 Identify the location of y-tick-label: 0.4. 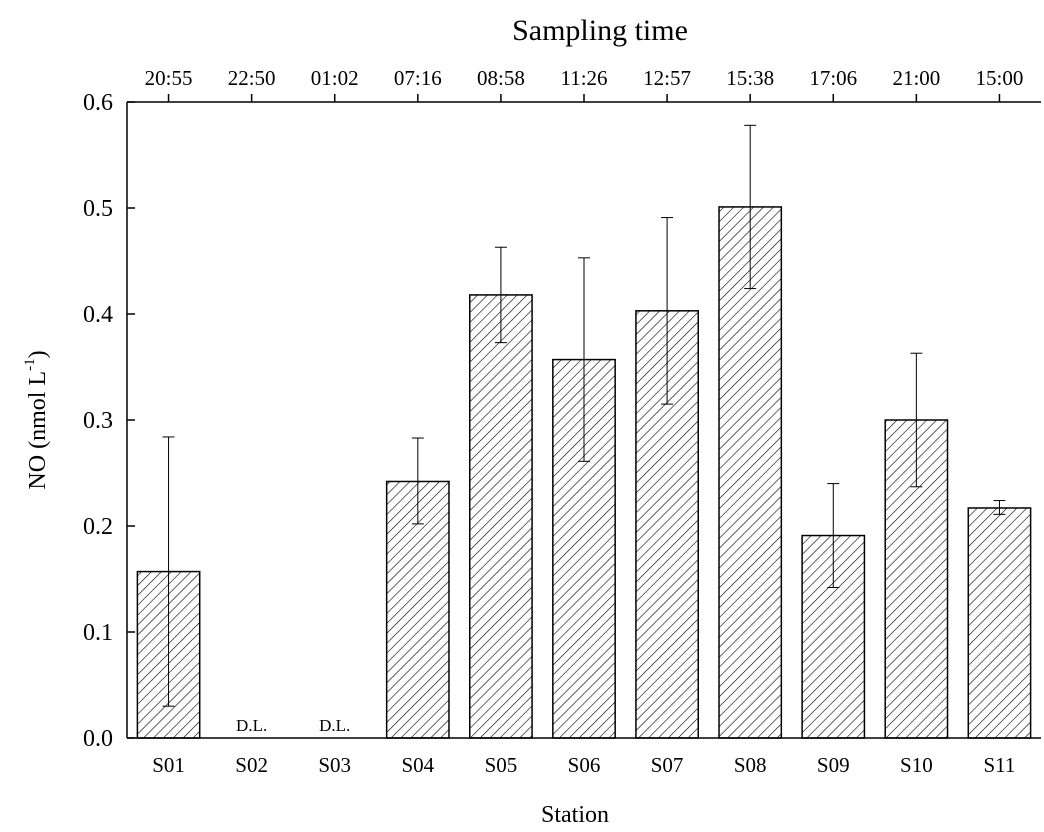
(98, 315).